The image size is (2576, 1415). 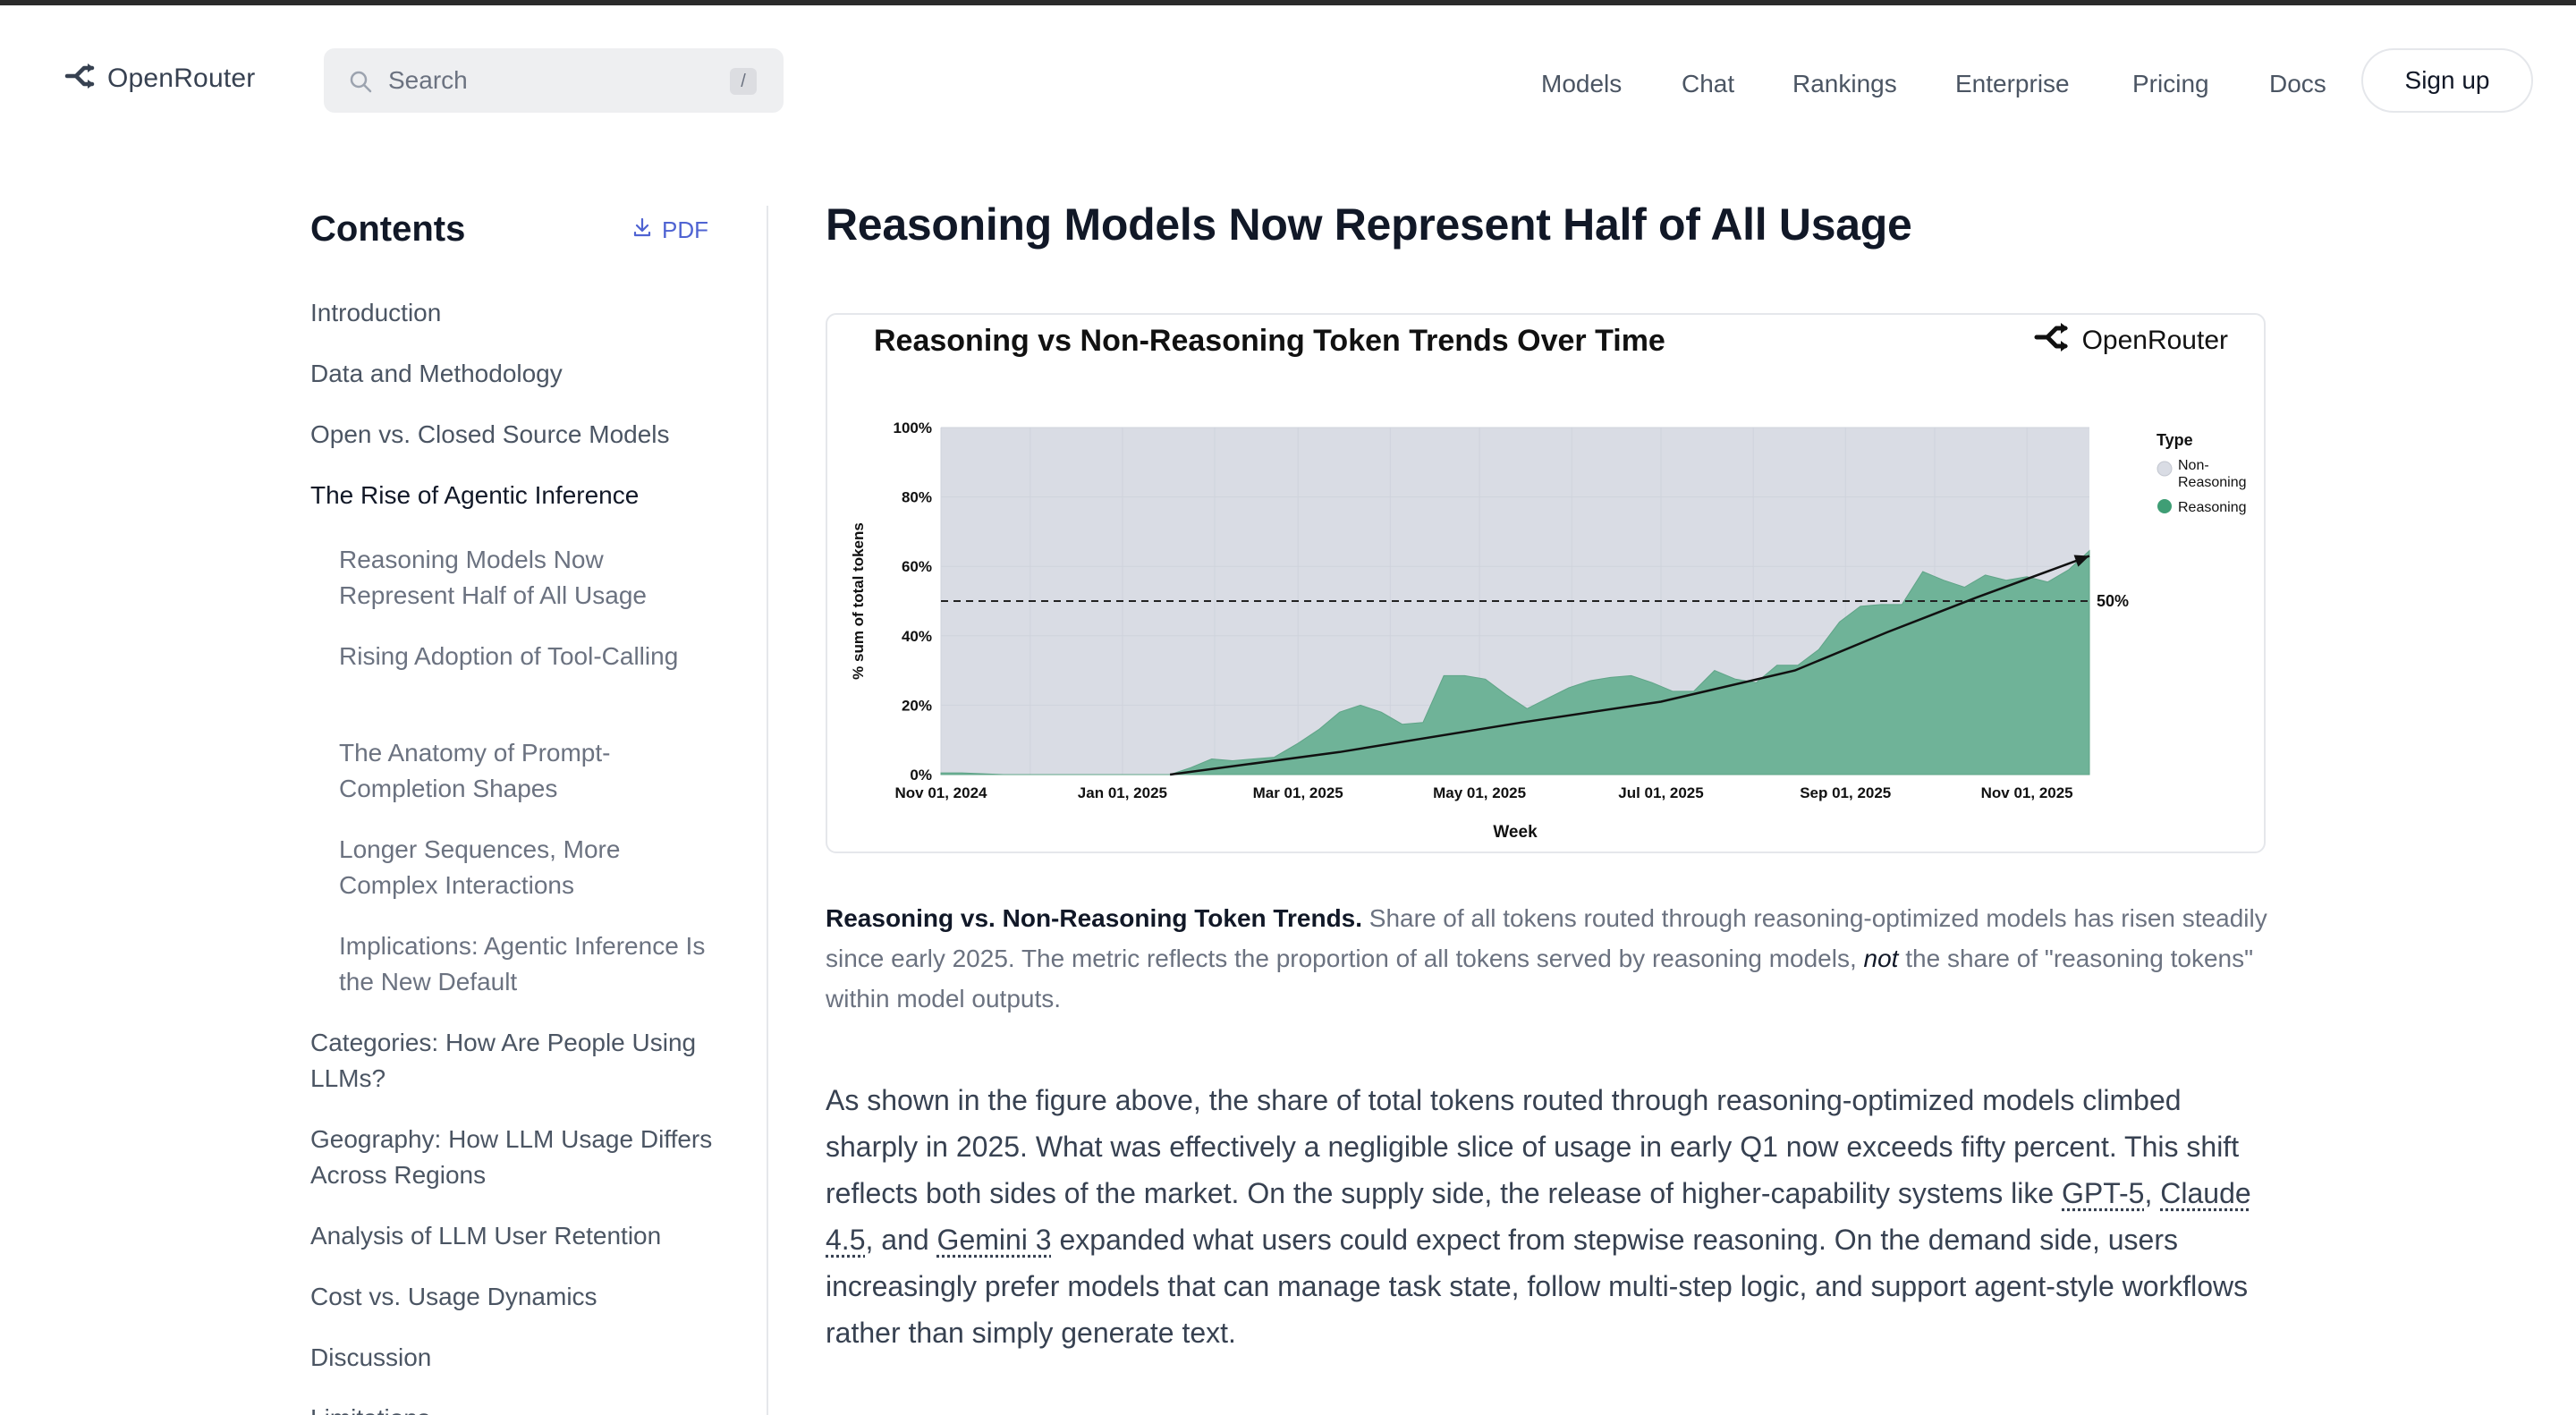 What do you see at coordinates (2152, 1193) in the screenshot?
I see `body-sep-1: ,` at bounding box center [2152, 1193].